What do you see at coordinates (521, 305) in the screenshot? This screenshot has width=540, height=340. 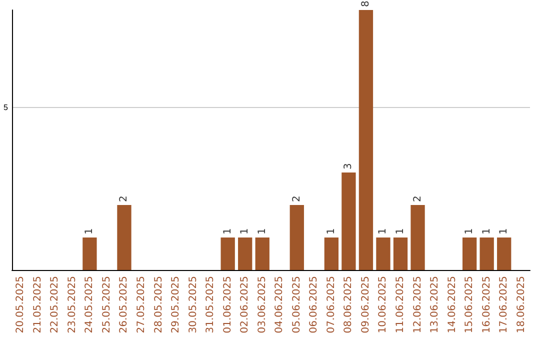 I see `x-tick-label: 18.06.2025` at bounding box center [521, 305].